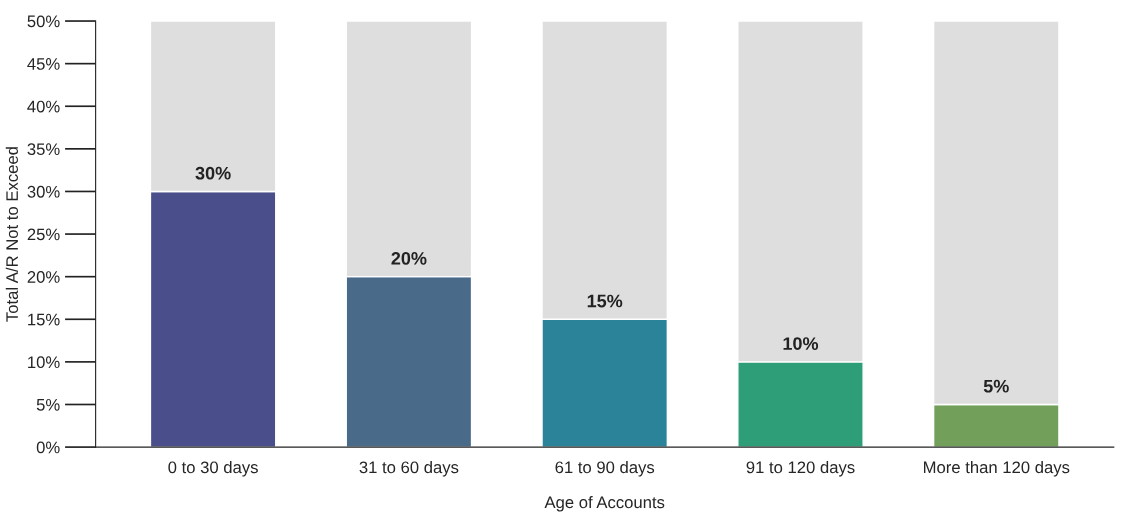  I want to click on x-tick-label: 0 to 30 days, so click(213, 468).